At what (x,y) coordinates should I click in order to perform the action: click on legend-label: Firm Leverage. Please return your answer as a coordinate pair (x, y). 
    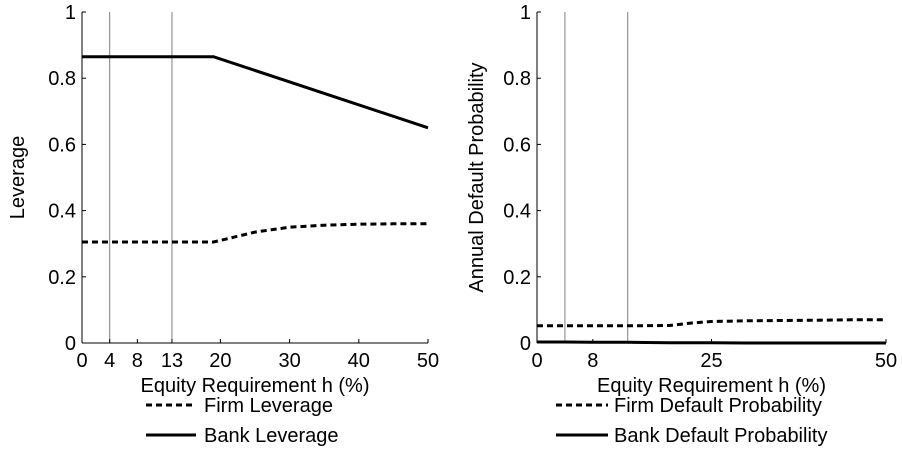
    Looking at the image, I should click on (268, 406).